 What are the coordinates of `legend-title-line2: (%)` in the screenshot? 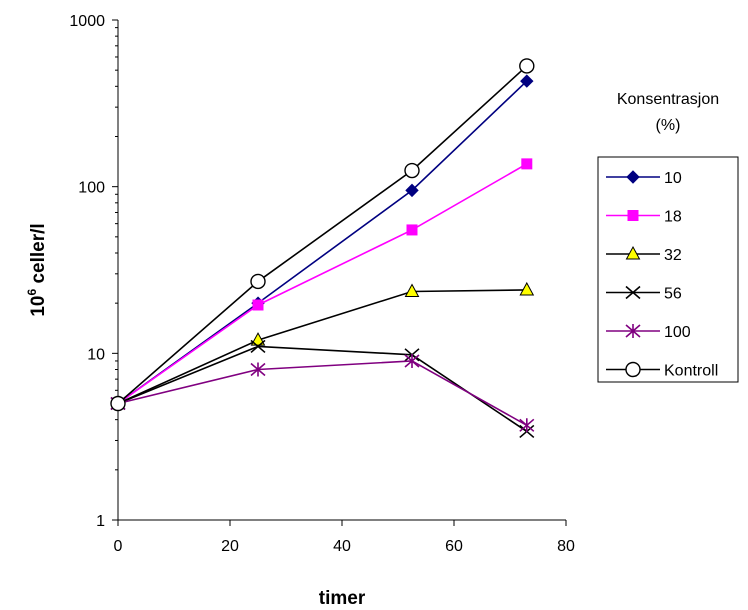 It's located at (668, 125).